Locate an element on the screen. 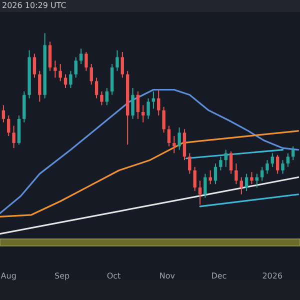  text: 2026 10:29 UTC is located at coordinates (34, 5).